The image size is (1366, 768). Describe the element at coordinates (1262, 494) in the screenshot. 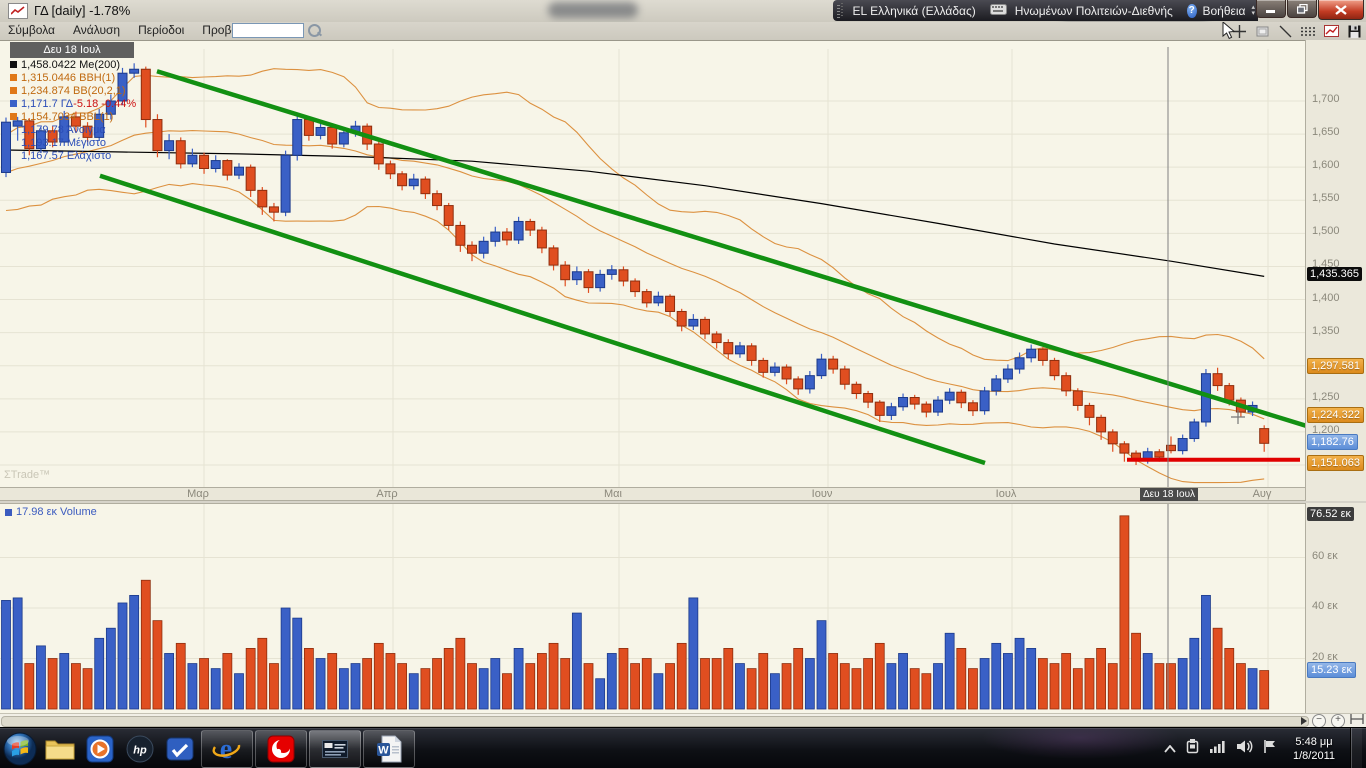

I see `month-label: Αυγ` at that location.